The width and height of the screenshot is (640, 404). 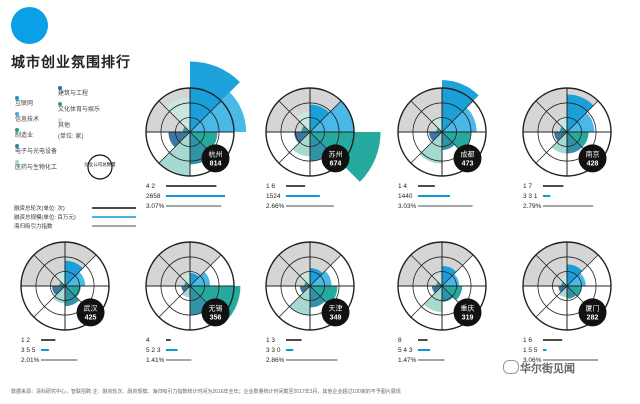 I want to click on city-name: 成都, so click(x=468, y=153).